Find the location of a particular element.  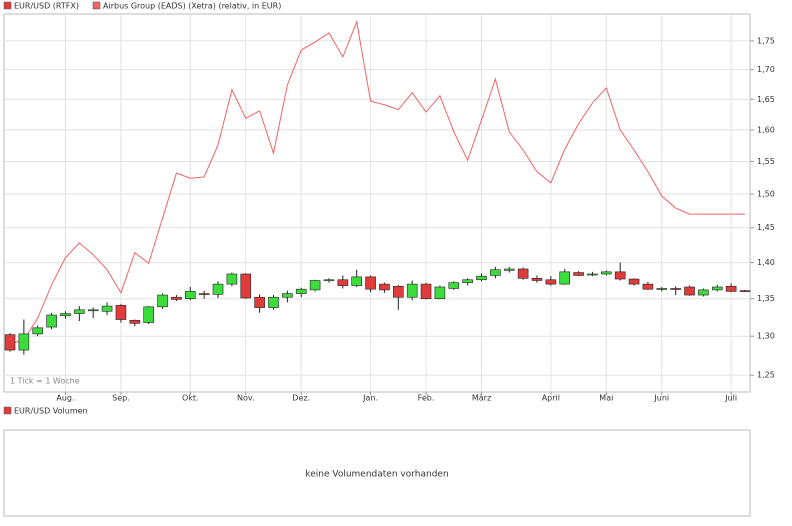

y-tick-label: 1,40 is located at coordinates (766, 262).